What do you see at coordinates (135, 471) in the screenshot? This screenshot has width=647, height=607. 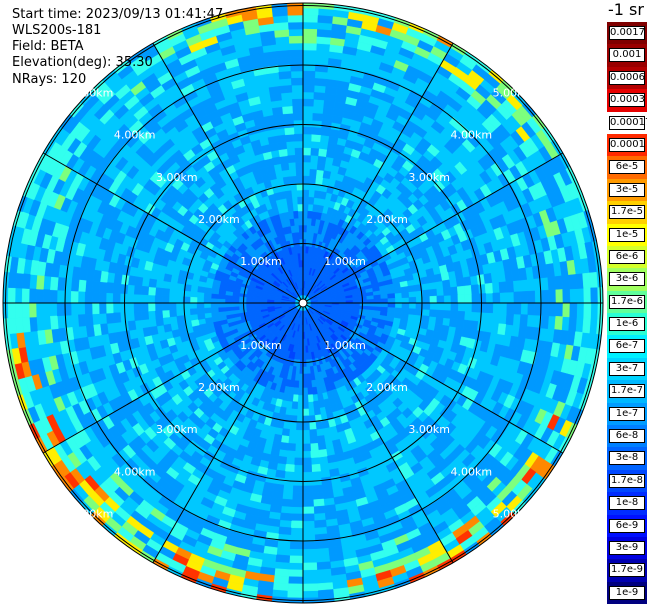 I see `range-label: 4.00km` at bounding box center [135, 471].